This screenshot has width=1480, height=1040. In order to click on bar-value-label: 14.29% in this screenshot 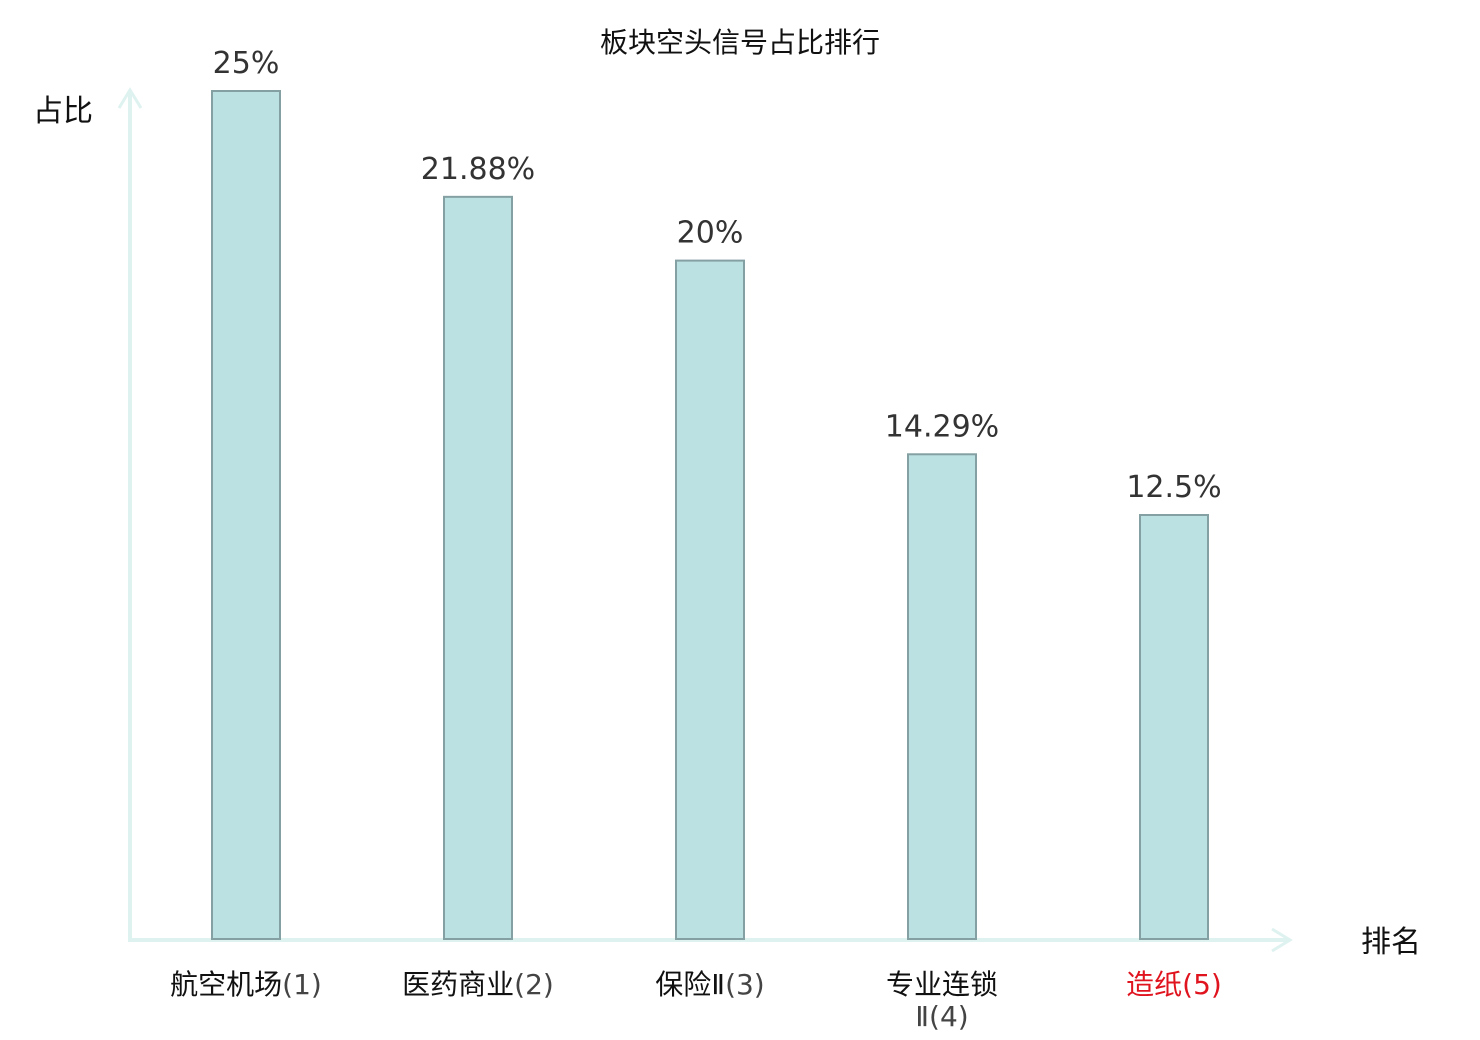, I will do `click(942, 426)`.